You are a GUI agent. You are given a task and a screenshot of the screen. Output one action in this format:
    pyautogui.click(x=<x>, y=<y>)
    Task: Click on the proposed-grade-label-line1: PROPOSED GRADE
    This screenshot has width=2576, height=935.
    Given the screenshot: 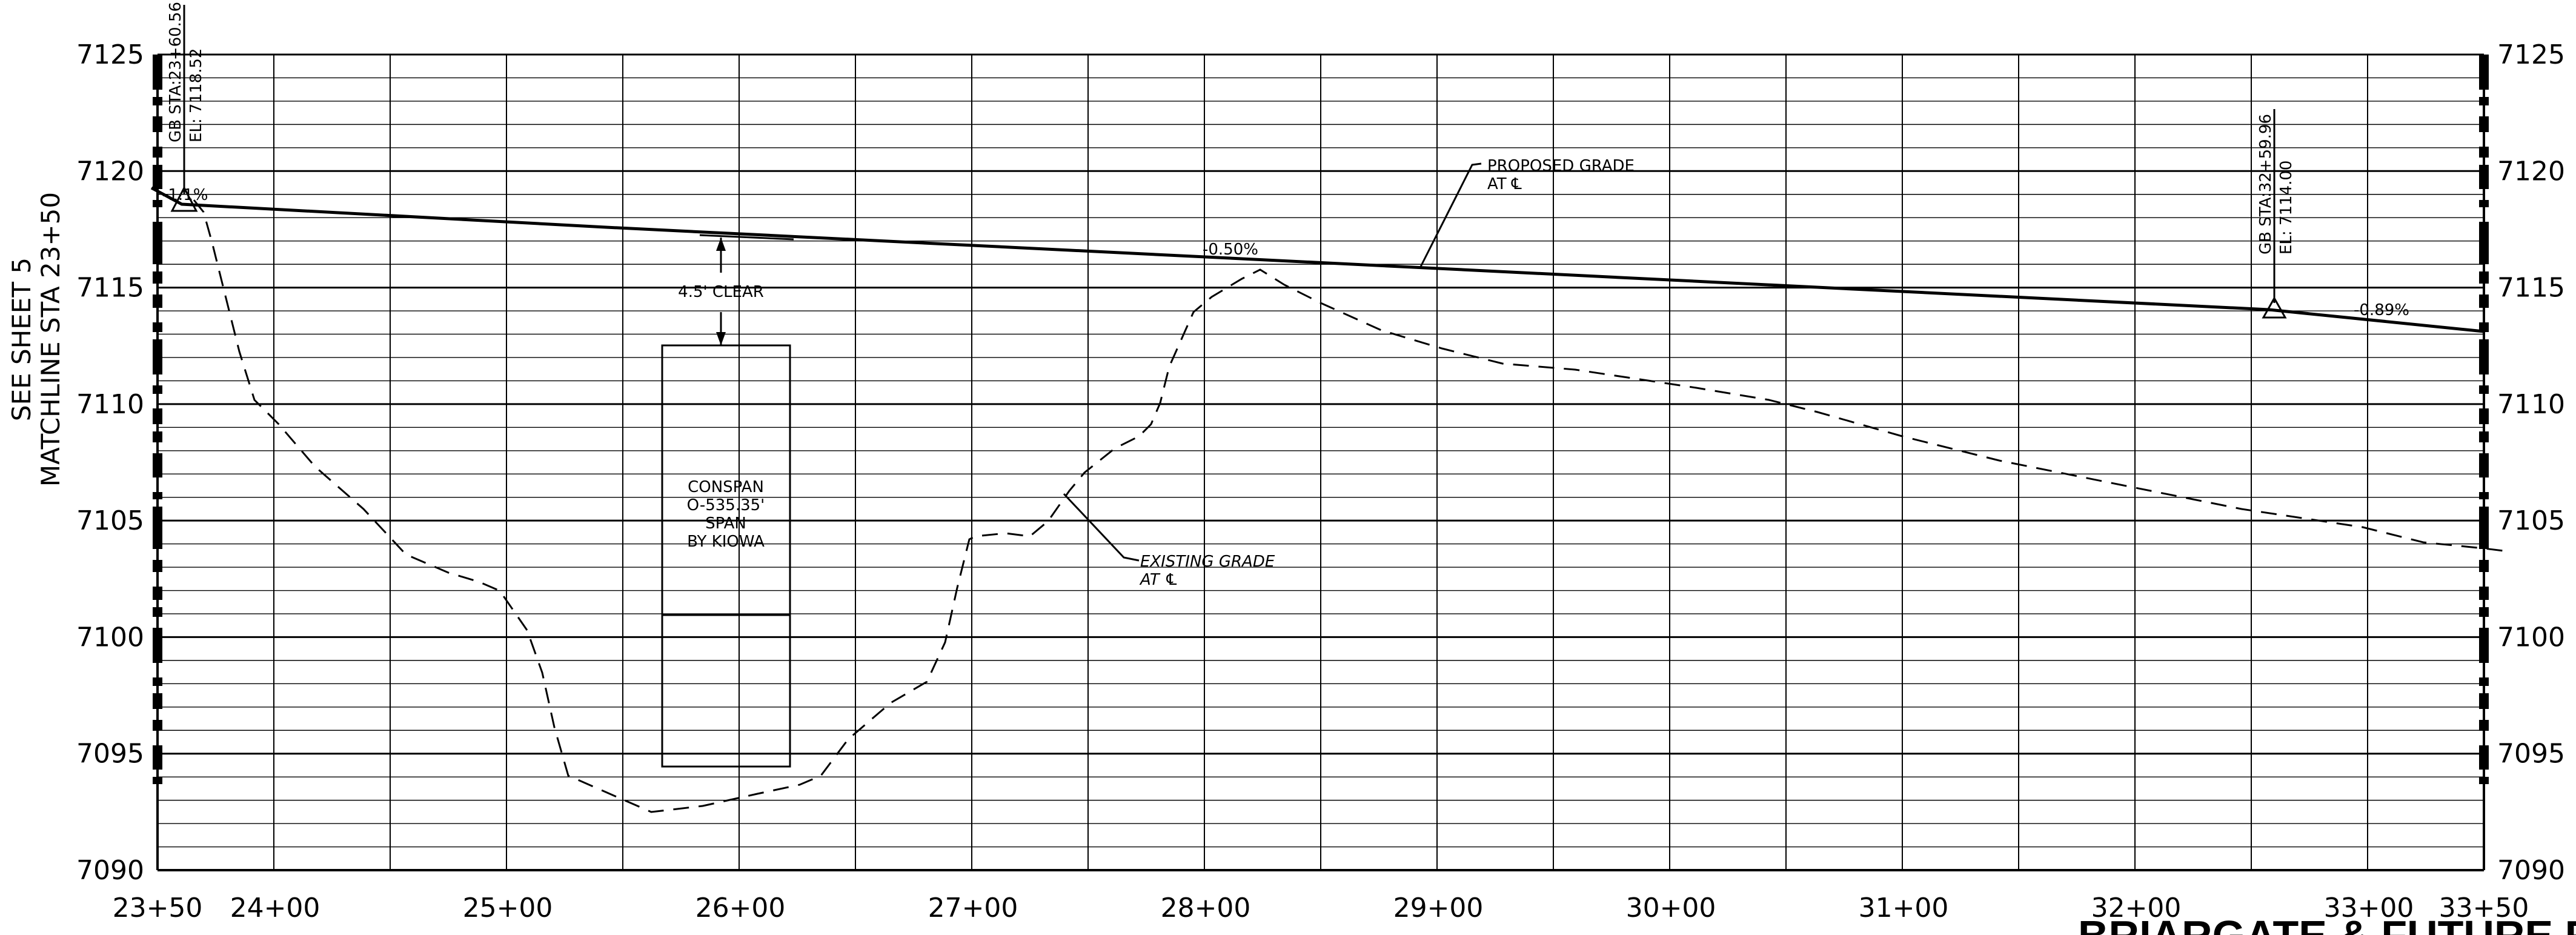 What is the action you would take?
    pyautogui.click(x=1561, y=166)
    